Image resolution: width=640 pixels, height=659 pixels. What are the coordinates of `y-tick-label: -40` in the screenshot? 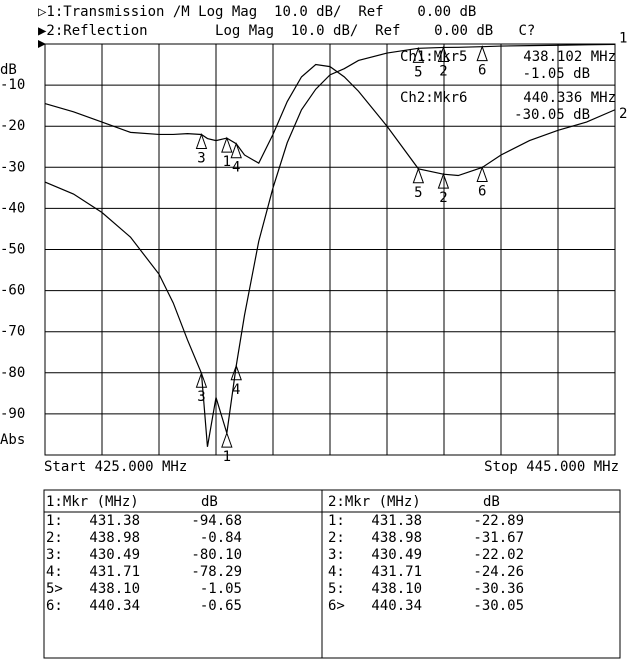 It's located at (12, 208).